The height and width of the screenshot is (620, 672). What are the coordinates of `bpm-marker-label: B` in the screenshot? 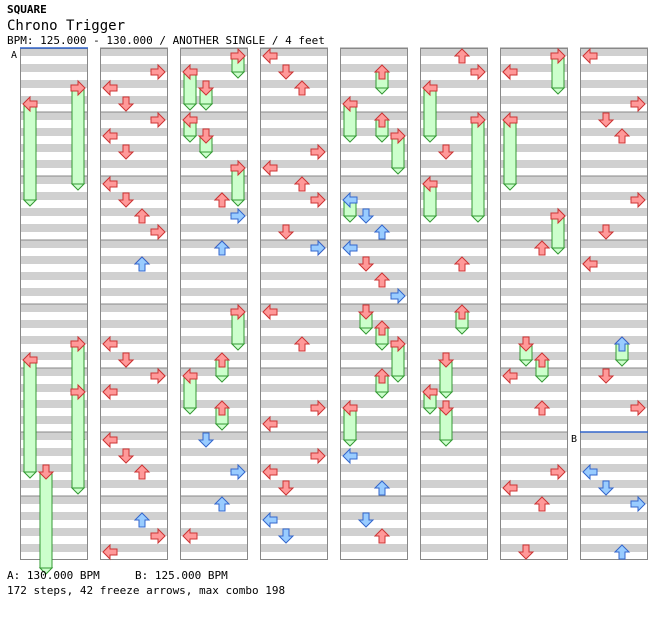 It's located at (574, 439).